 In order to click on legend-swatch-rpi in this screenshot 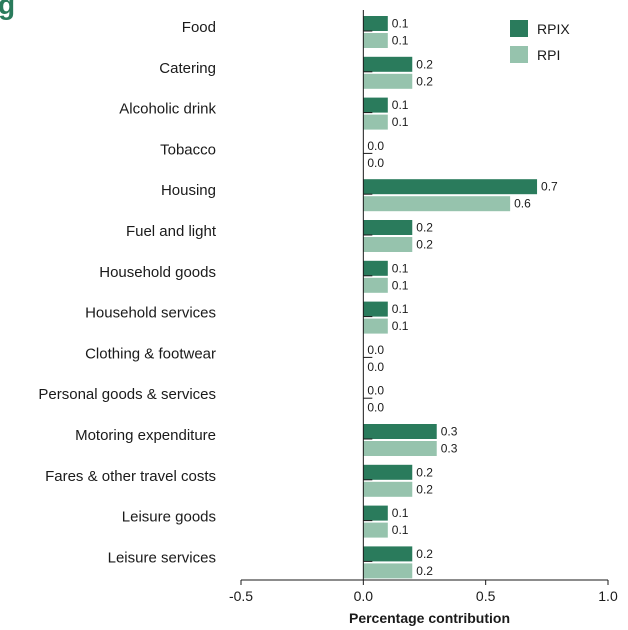, I will do `click(519, 54)`.